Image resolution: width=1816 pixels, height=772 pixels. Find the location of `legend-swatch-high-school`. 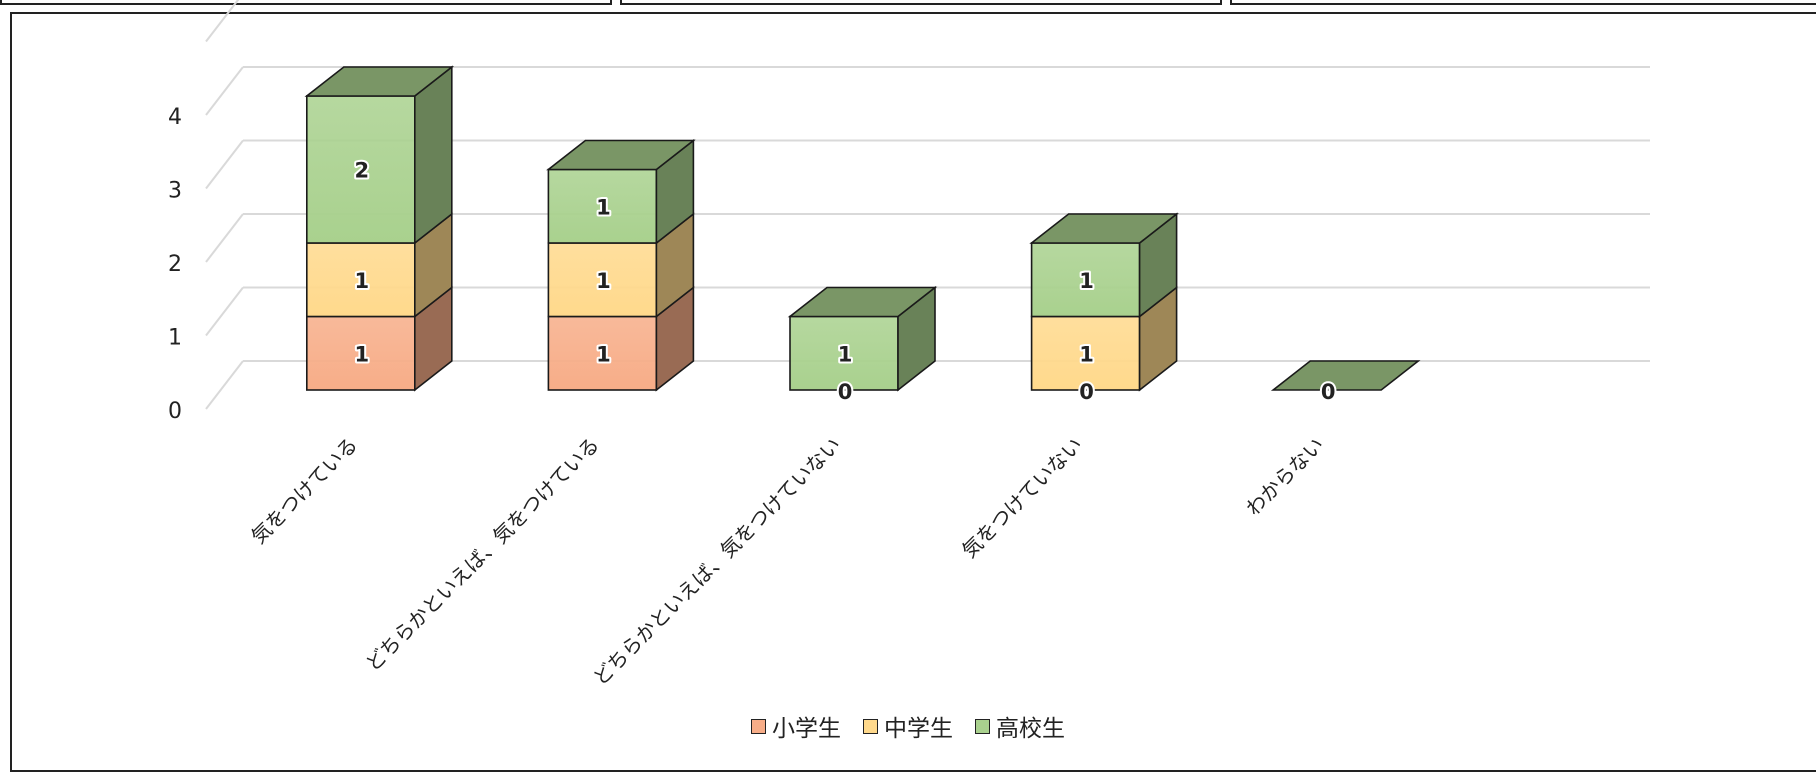

legend-swatch-high-school is located at coordinates (982, 726).